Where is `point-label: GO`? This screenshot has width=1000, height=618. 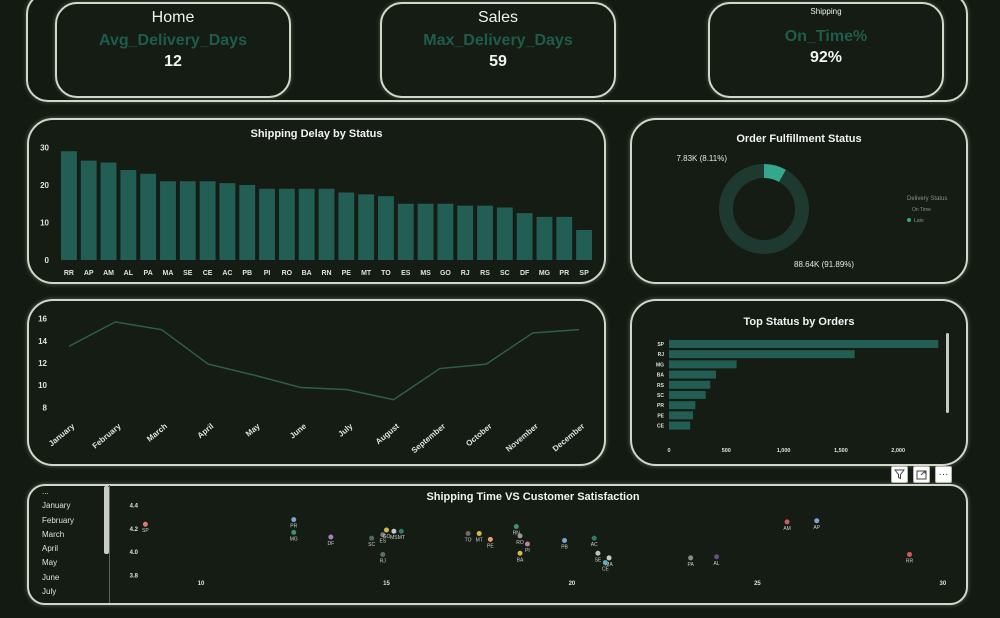
point-label: GO is located at coordinates (387, 537).